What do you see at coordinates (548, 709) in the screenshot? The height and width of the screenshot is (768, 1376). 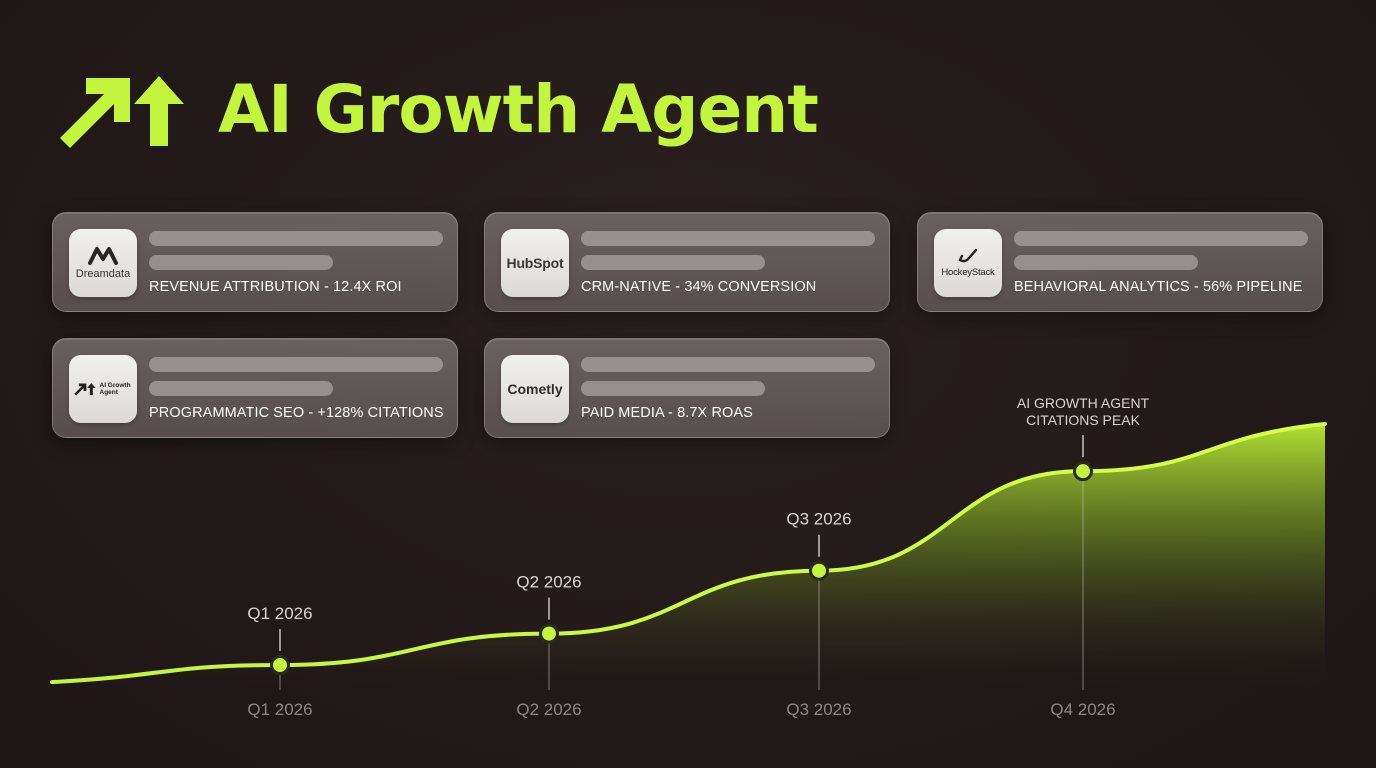 I see `x-tick-label: Q2 2026` at bounding box center [548, 709].